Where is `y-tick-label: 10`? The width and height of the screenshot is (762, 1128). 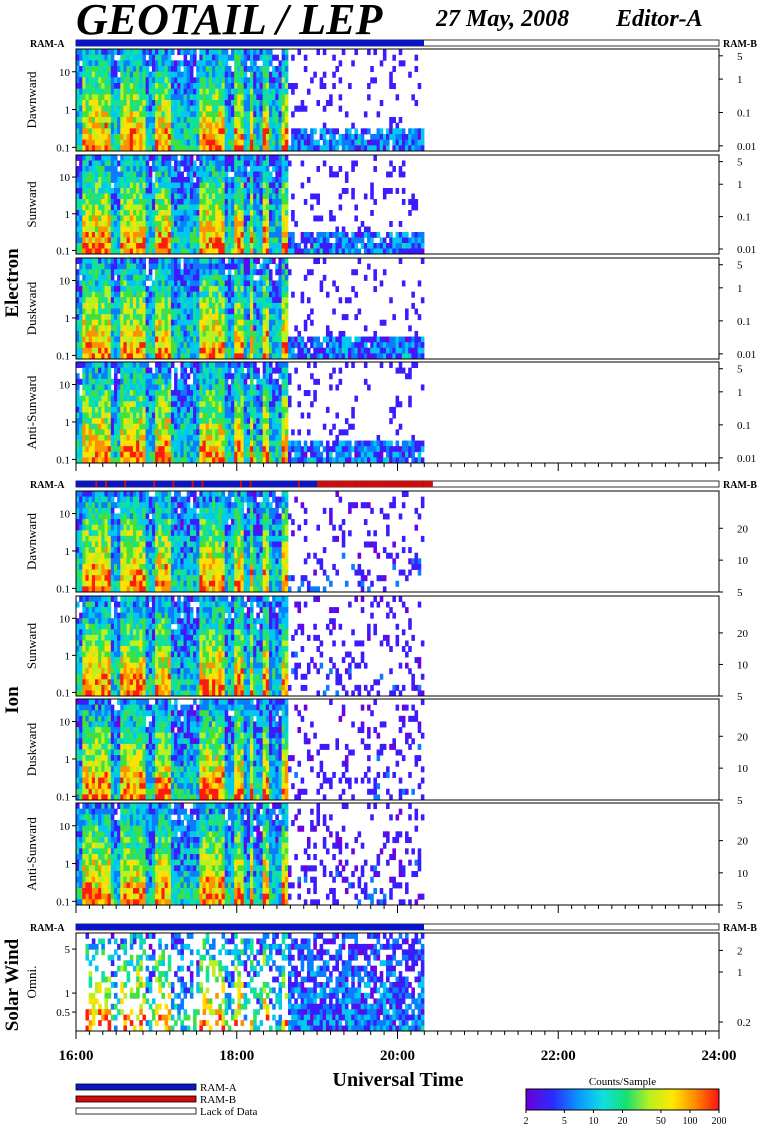 y-tick-label: 10 is located at coordinates (65, 282).